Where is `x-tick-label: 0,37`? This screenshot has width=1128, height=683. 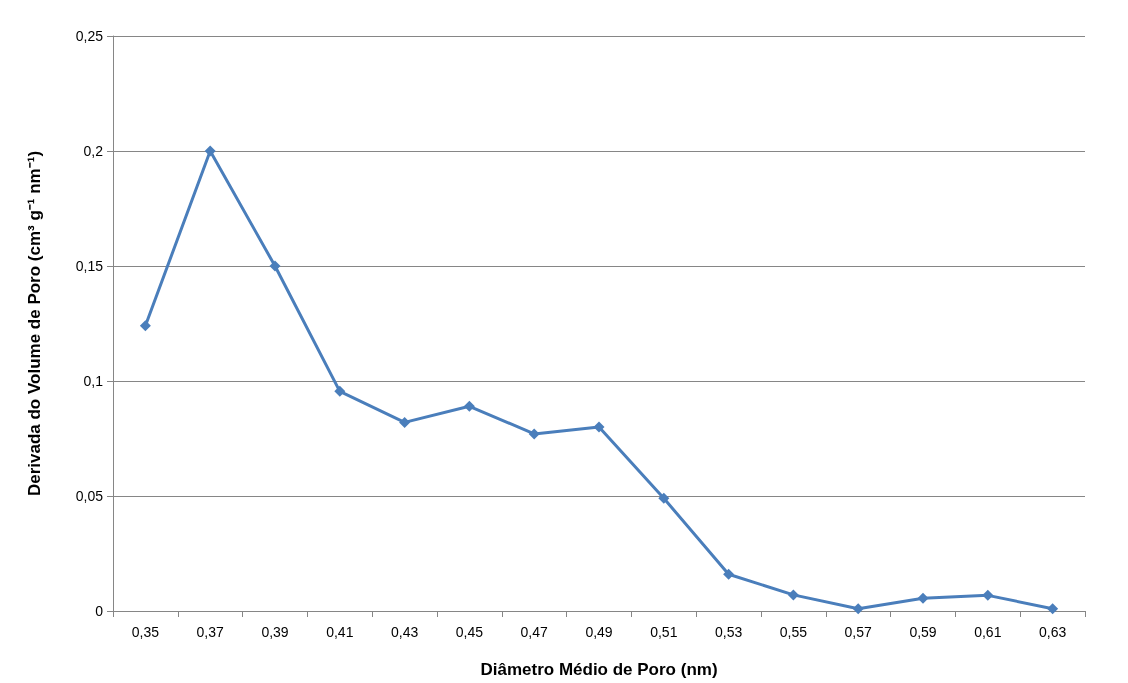
x-tick-label: 0,37 is located at coordinates (210, 632).